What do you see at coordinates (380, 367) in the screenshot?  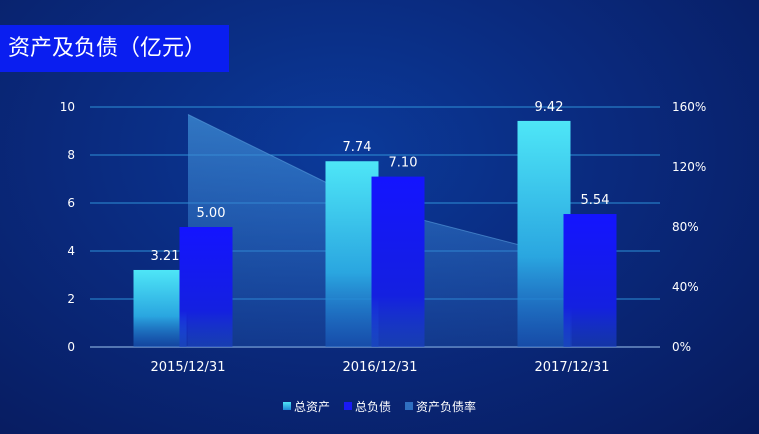 I see `x-tick-label: 2016/12/31` at bounding box center [380, 367].